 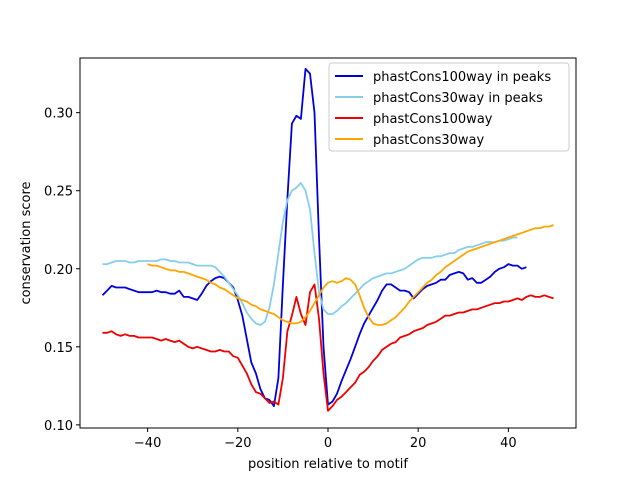 I want to click on y-tick-label: 0.30, so click(x=58, y=114).